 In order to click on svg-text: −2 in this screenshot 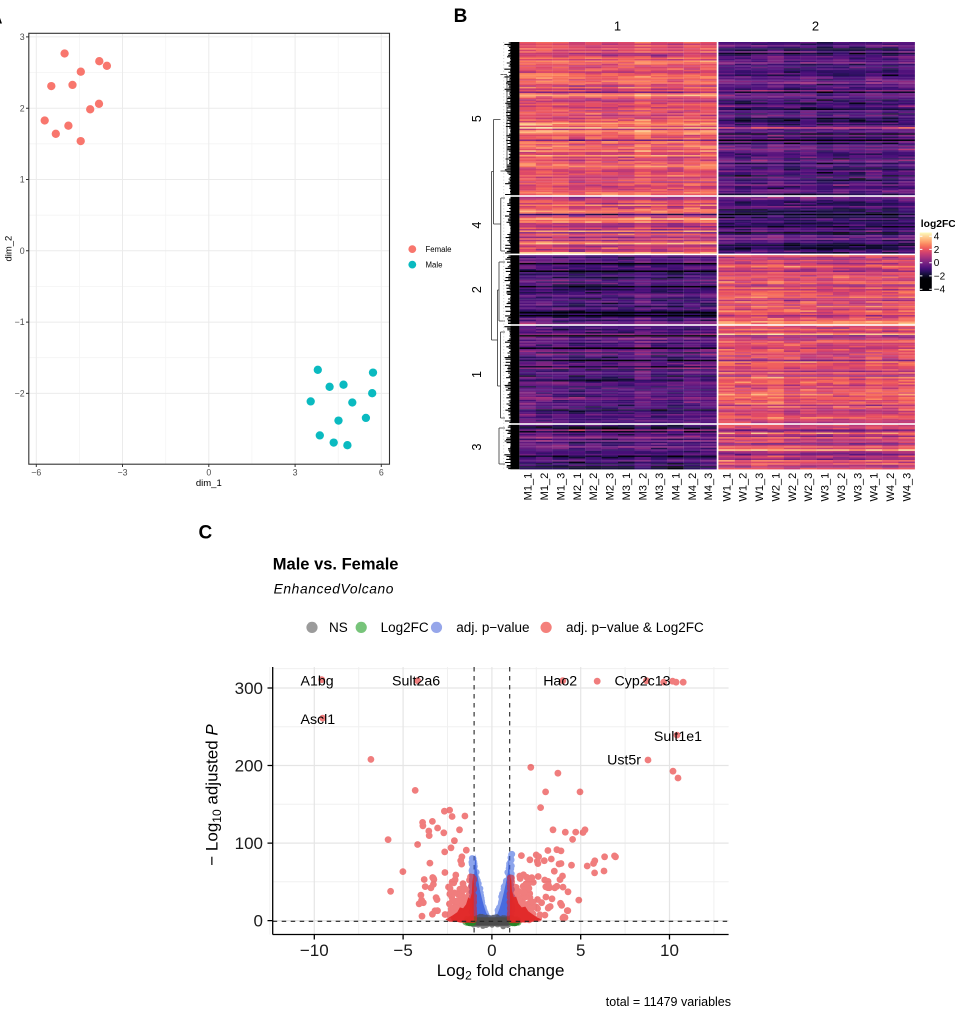, I will do `click(20, 394)`.